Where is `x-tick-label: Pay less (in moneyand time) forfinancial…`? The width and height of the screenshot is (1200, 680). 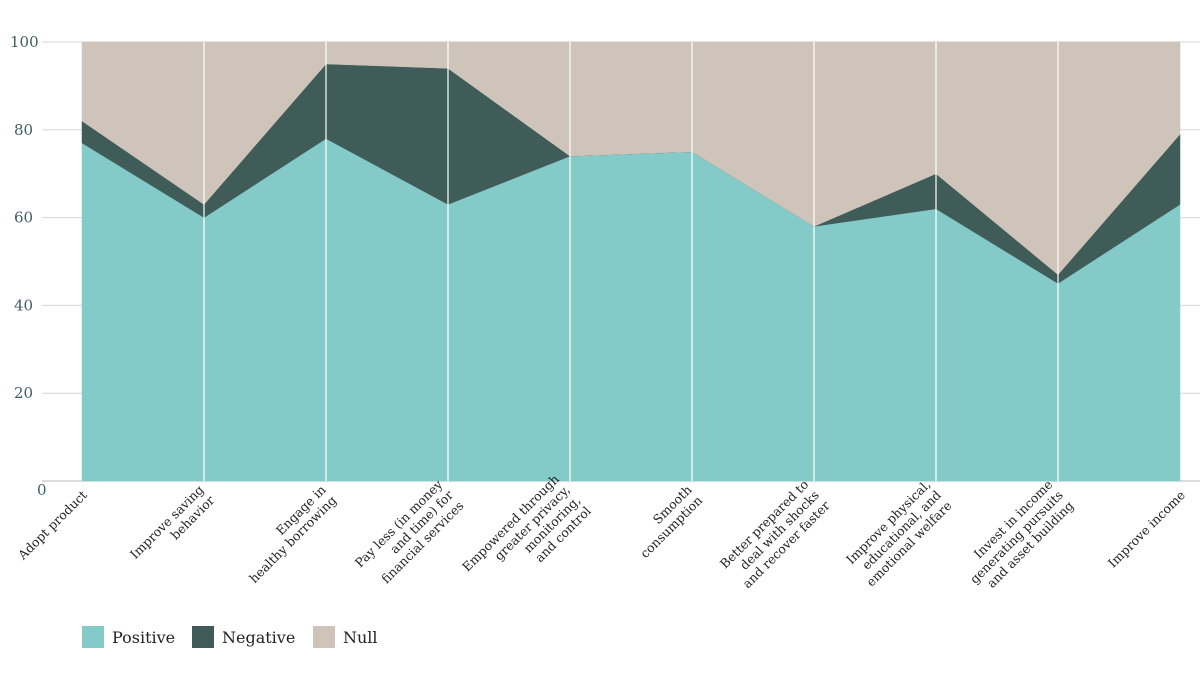
x-tick-label: Pay less (in moneyand time) forfinancial… is located at coordinates (409, 533).